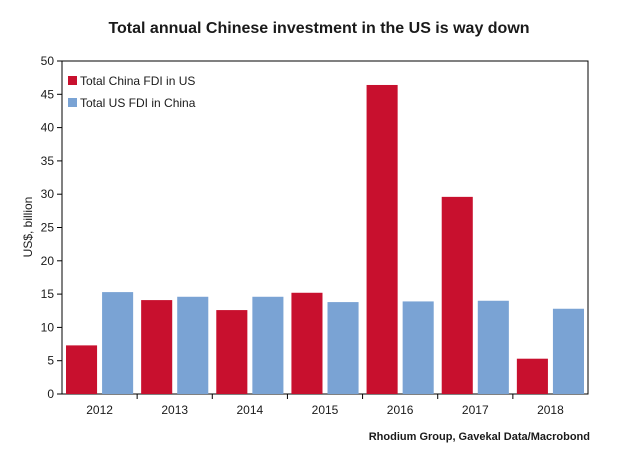 The image size is (622, 452). Describe the element at coordinates (50, 394) in the screenshot. I see `y-tick-label: 0` at that location.